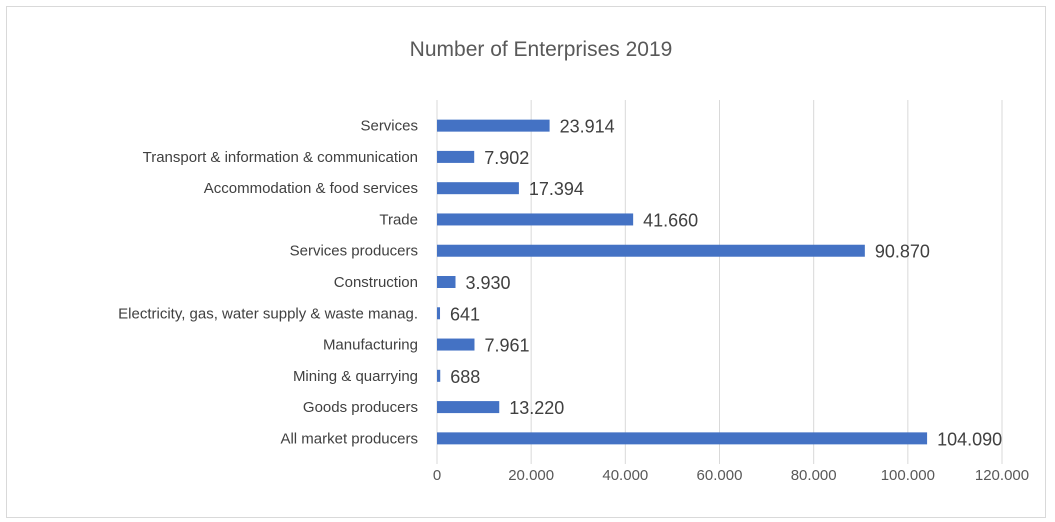  I want to click on x-tick-label: 100.000, so click(908, 475).